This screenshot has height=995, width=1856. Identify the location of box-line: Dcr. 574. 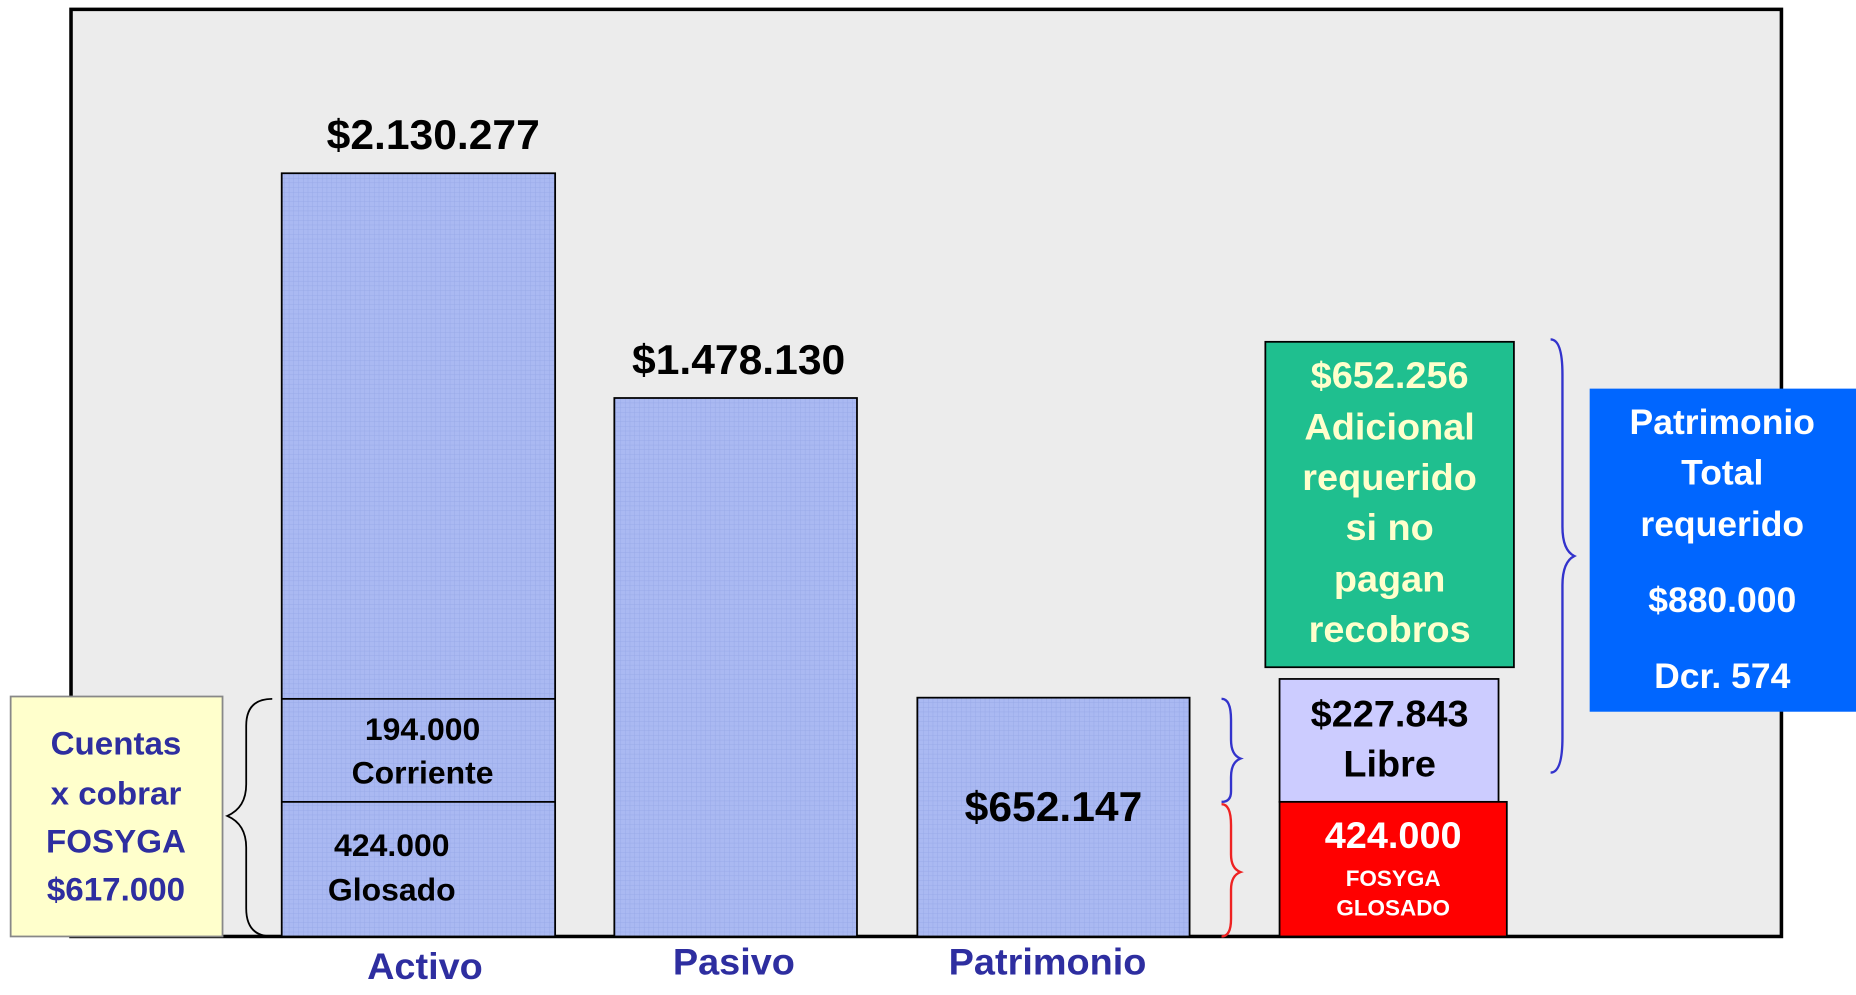
(1722, 676).